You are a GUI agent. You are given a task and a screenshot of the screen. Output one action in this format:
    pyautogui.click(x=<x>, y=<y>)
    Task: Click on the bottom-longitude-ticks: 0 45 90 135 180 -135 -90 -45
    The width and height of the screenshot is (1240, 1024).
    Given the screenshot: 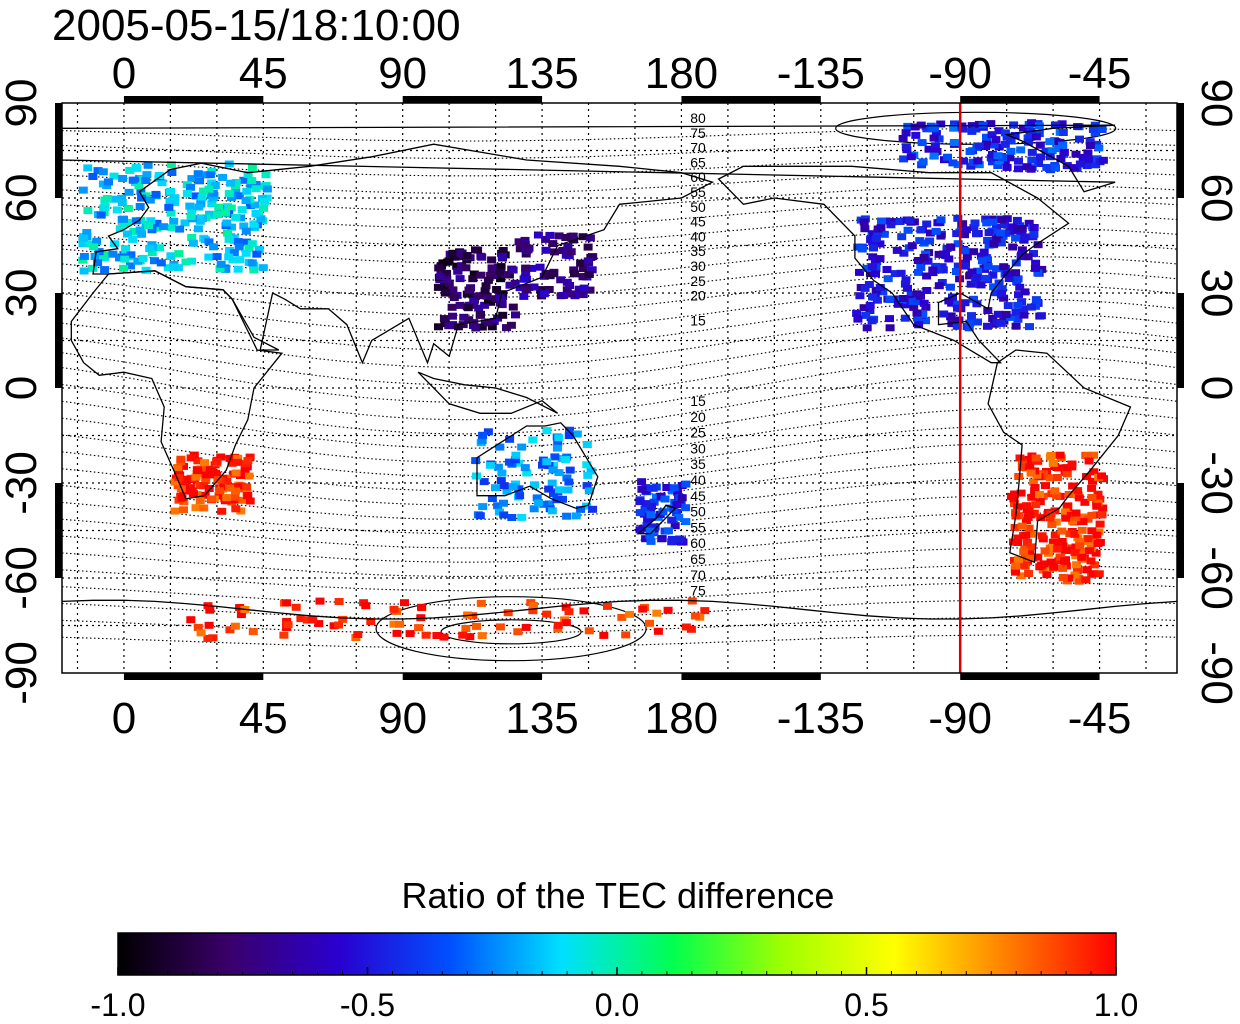 What is the action you would take?
    pyautogui.click(x=622, y=718)
    